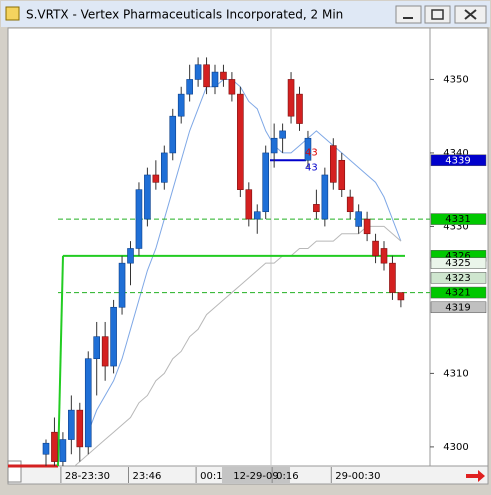  I want to click on price-badge-label: 4321, so click(457, 293).